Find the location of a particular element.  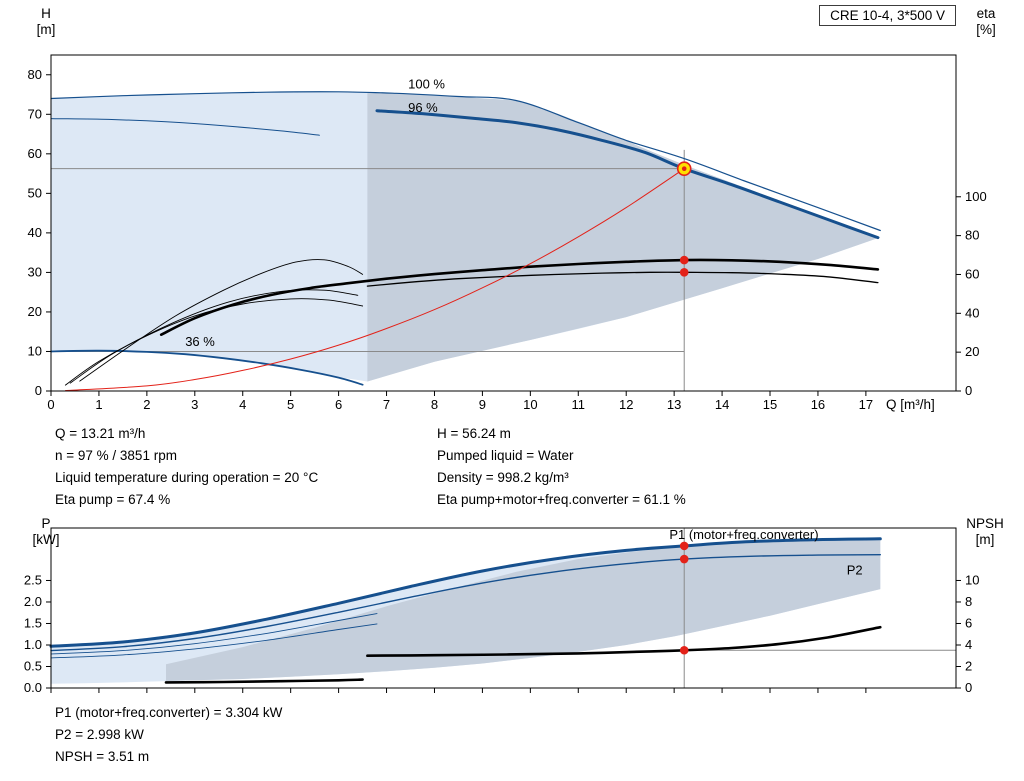

p1-curve-label: P1 (motor+freq.converter) is located at coordinates (743, 534).